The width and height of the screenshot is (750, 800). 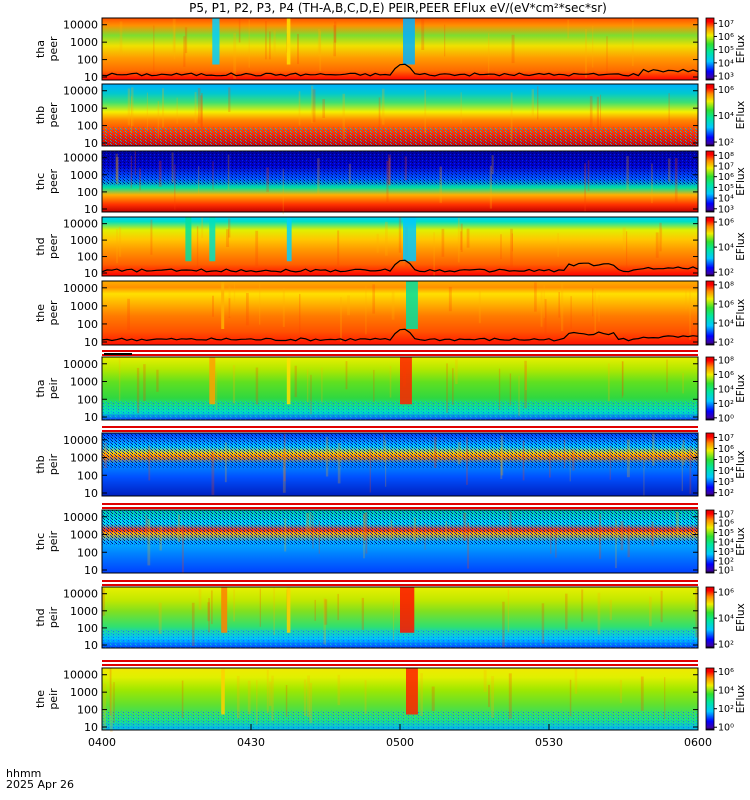 I want to click on x-tick-label: 0400, so click(x=102, y=742).